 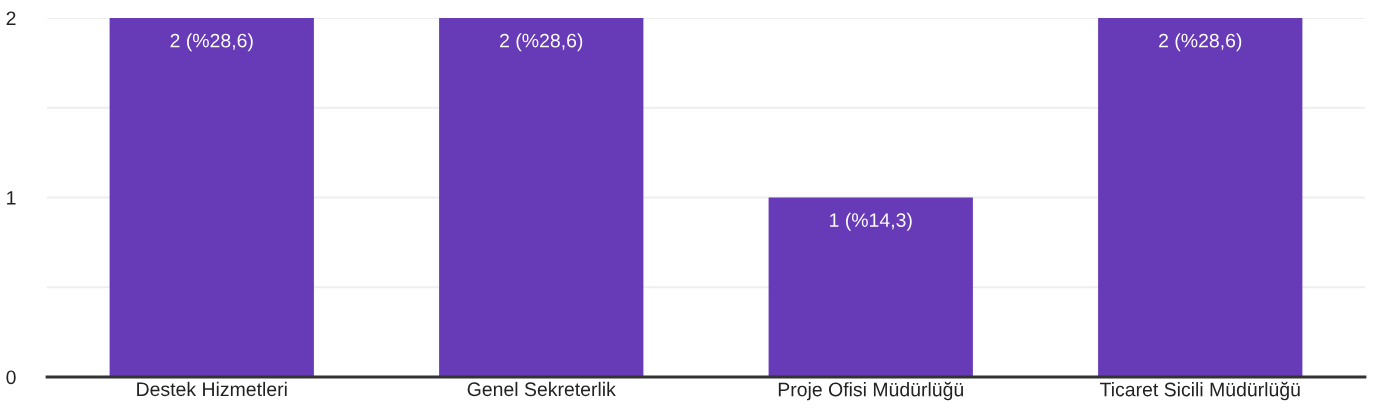 I want to click on x-tick-label: Ticaret Sicili Müdürlüğü, so click(x=1200, y=391).